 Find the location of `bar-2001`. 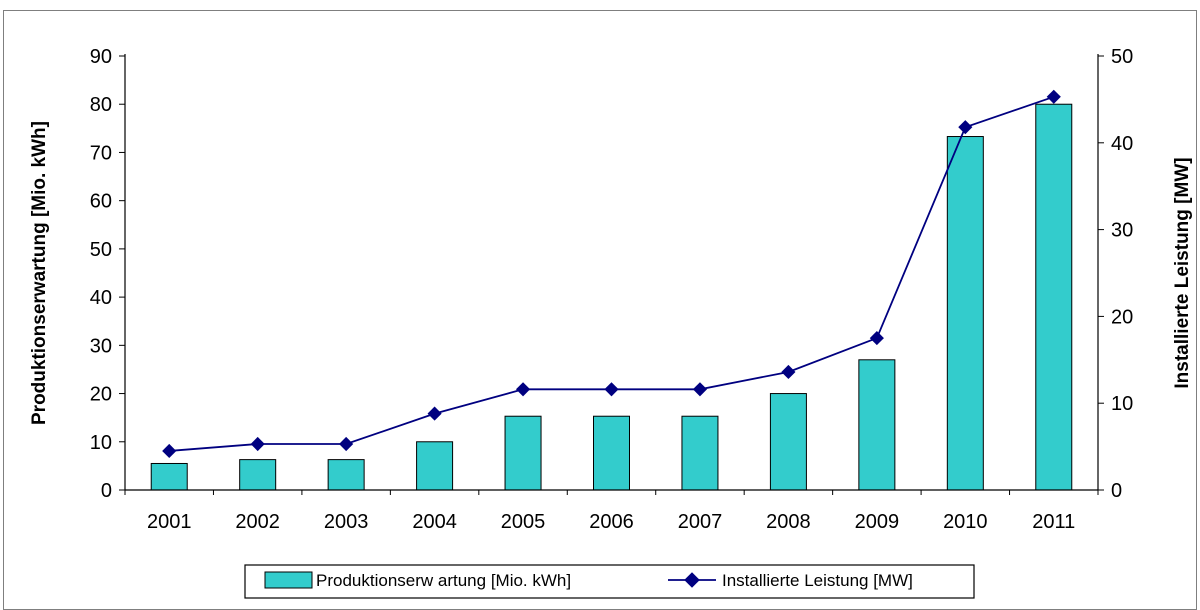

bar-2001 is located at coordinates (169, 476).